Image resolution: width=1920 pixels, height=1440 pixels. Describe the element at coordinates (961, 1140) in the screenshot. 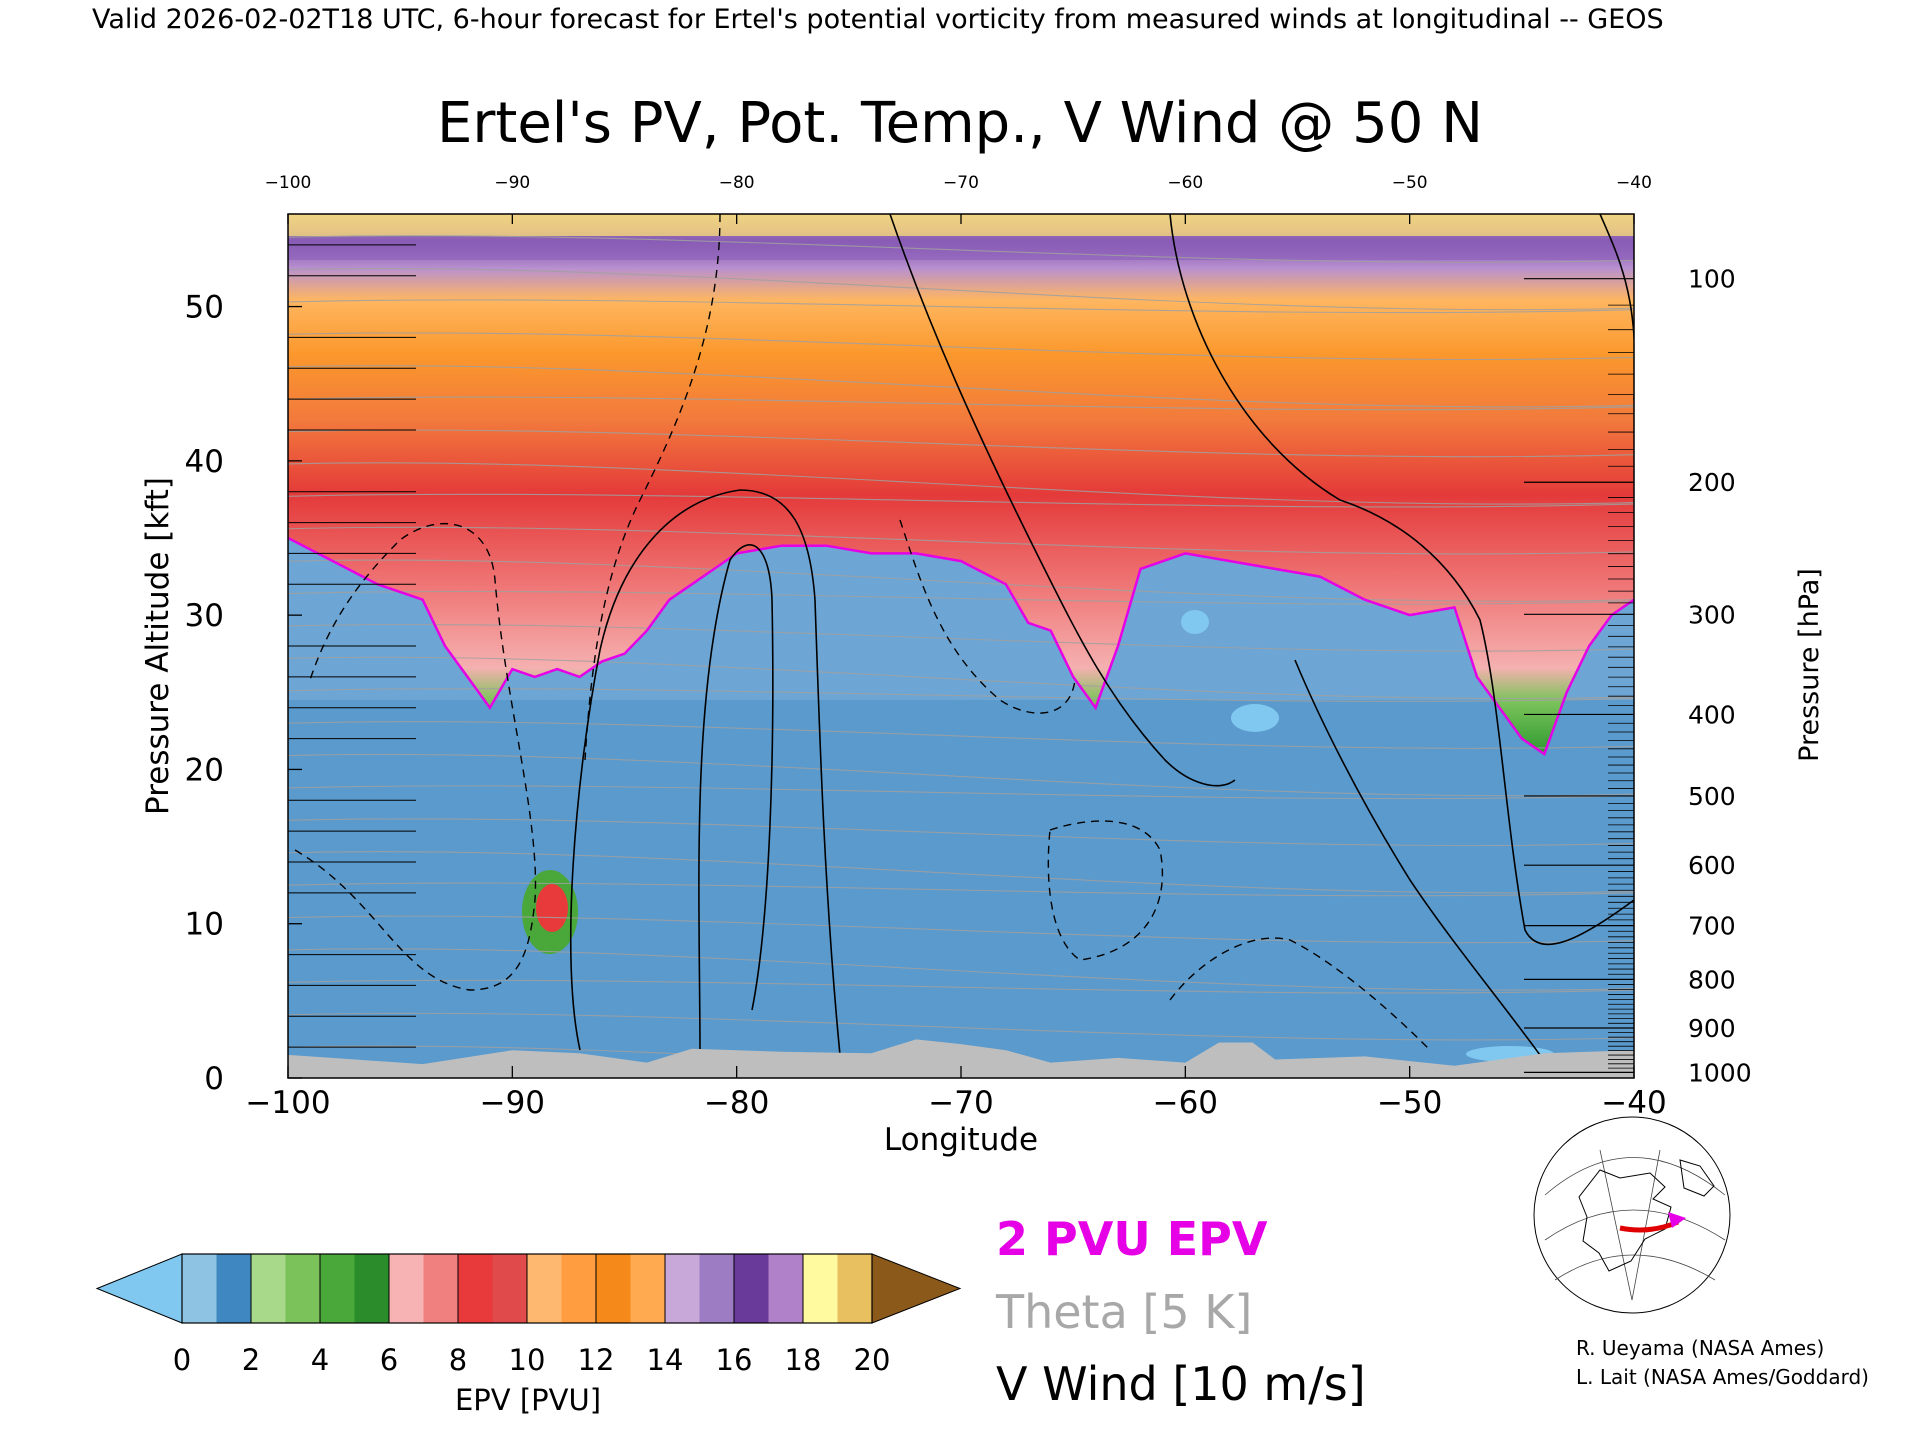

I see `x-axis-label: Longitude` at that location.